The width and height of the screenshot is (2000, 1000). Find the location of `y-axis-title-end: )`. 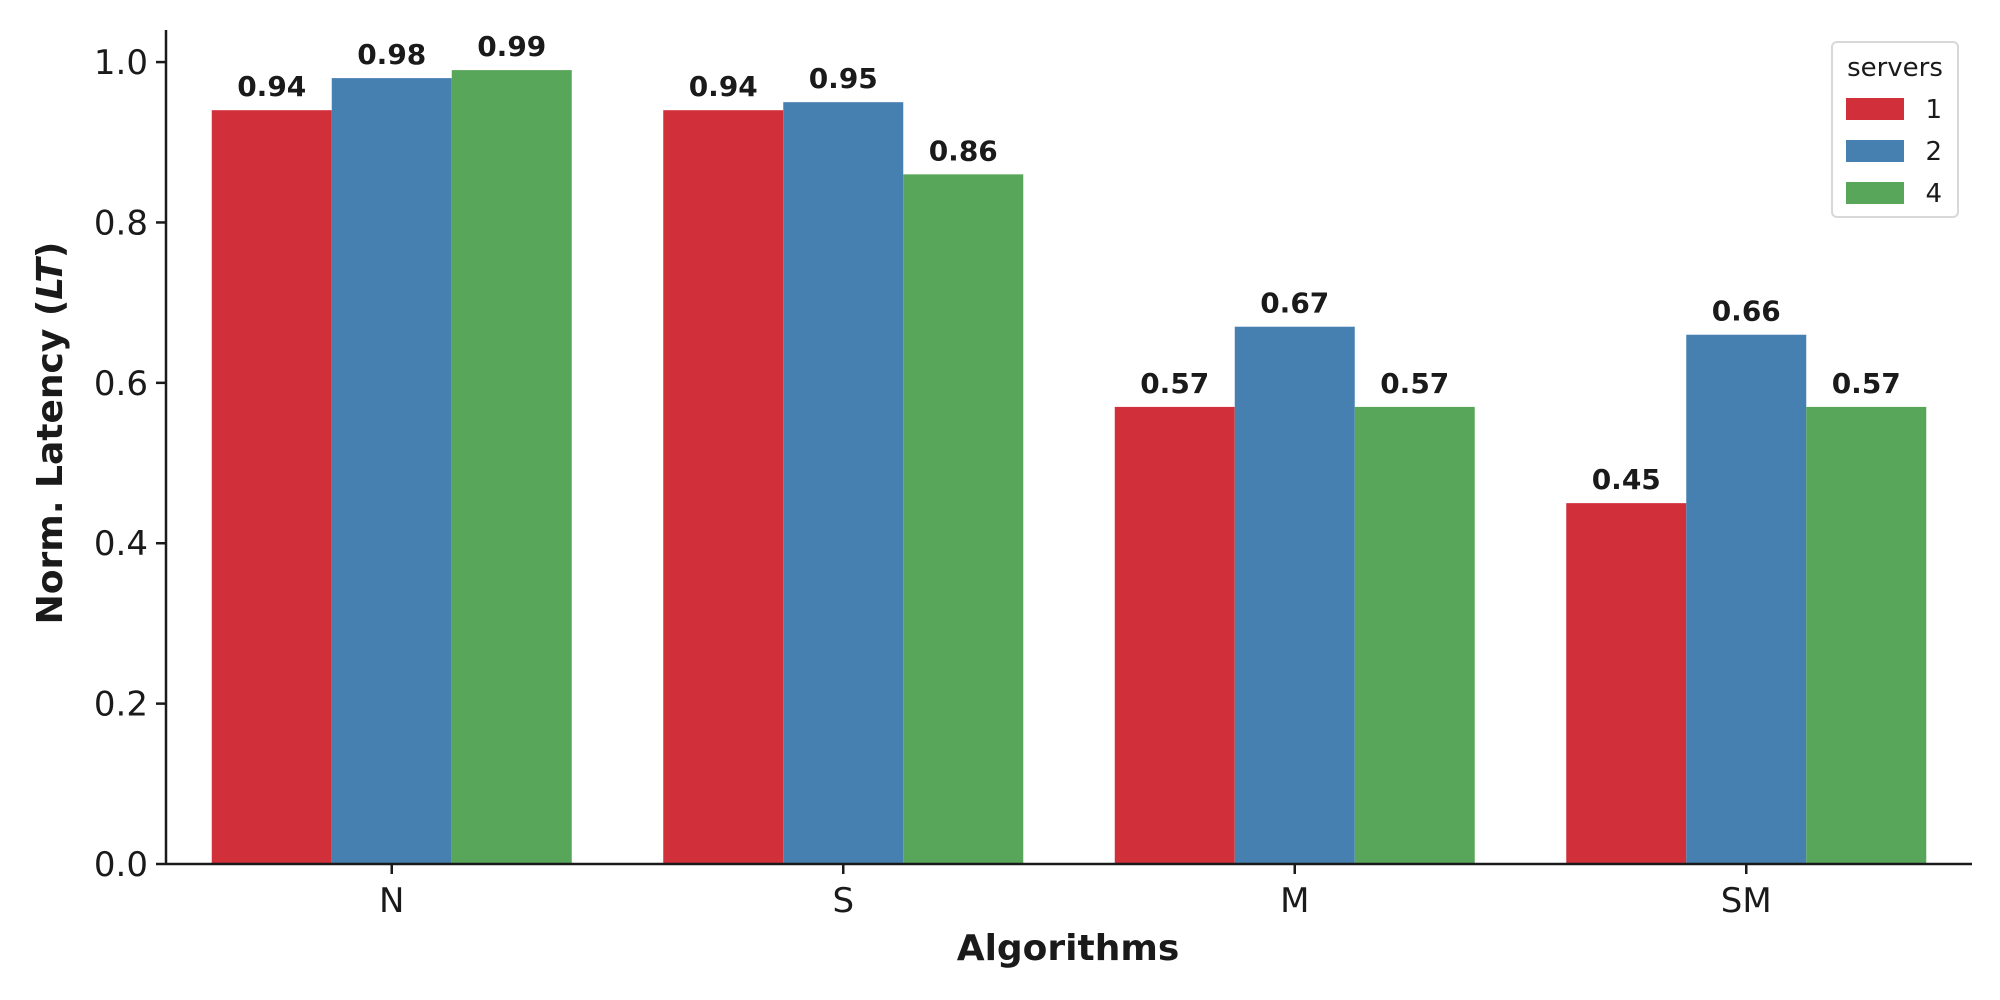

y-axis-title-end: ) is located at coordinates (50, 250).